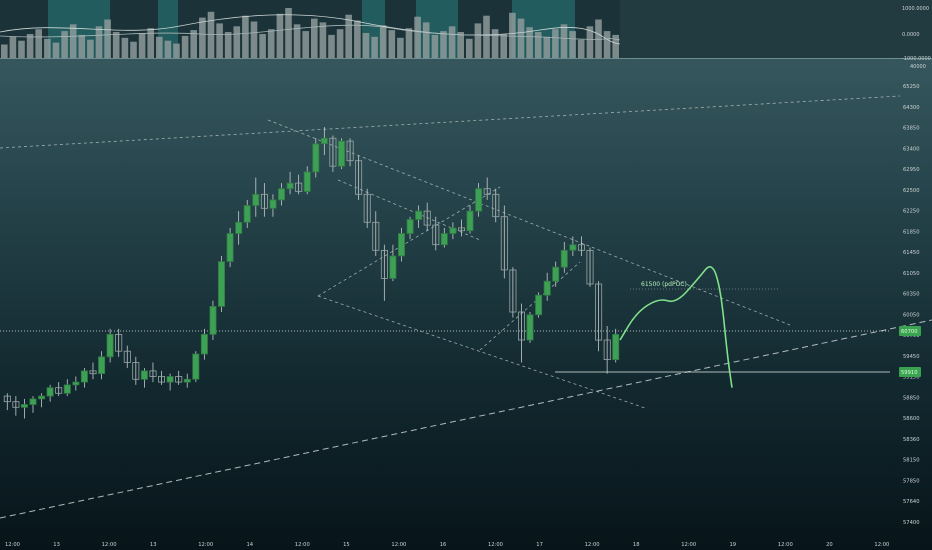  What do you see at coordinates (911, 336) in the screenshot?
I see `price-axis-label: 59750` at bounding box center [911, 336].